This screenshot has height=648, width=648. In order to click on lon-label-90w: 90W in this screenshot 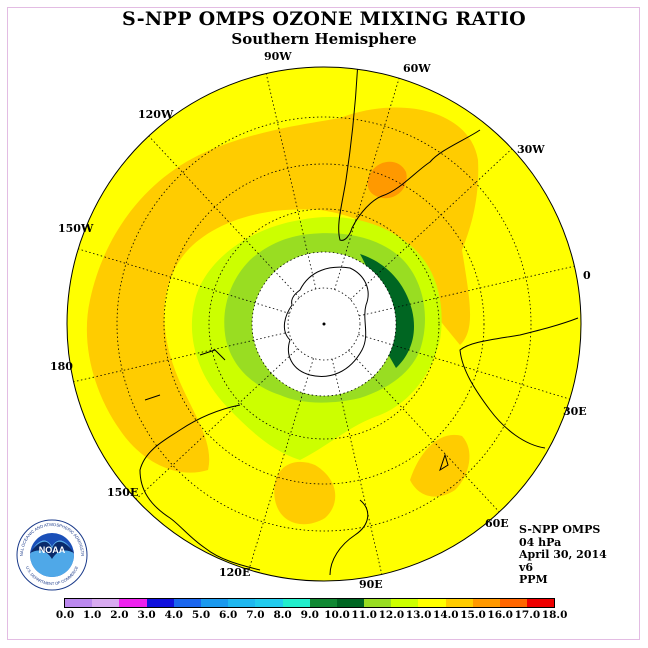, I will do `click(278, 56)`.